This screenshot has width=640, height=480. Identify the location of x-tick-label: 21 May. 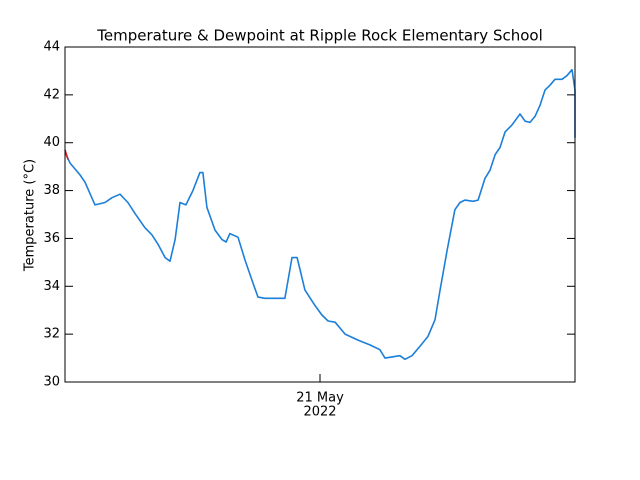
(320, 398).